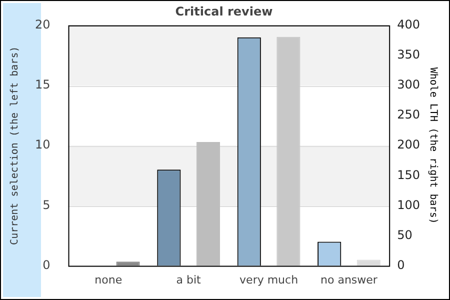 This screenshot has width=450, height=300. Describe the element at coordinates (349, 279) in the screenshot. I see `x-tick-label: no answer` at that location.